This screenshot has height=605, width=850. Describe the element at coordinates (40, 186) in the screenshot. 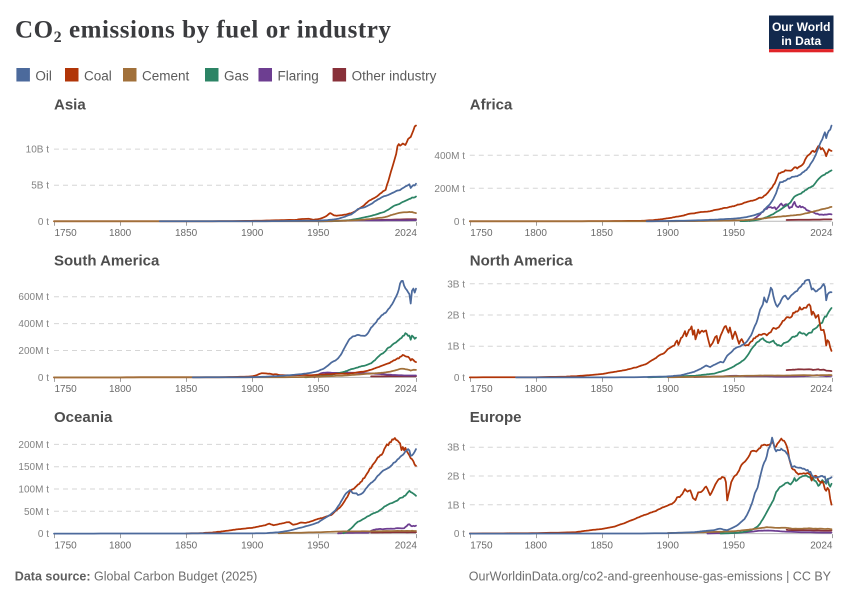

I see `svg-text: 5B t` at that location.